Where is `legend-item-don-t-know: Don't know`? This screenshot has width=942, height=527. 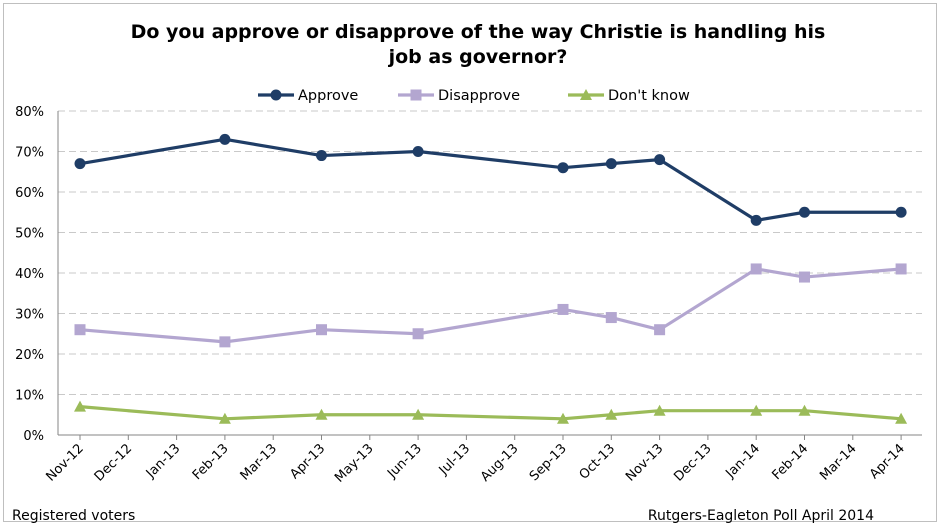
legend-item-don-t-know: Don't know is located at coordinates (629, 96).